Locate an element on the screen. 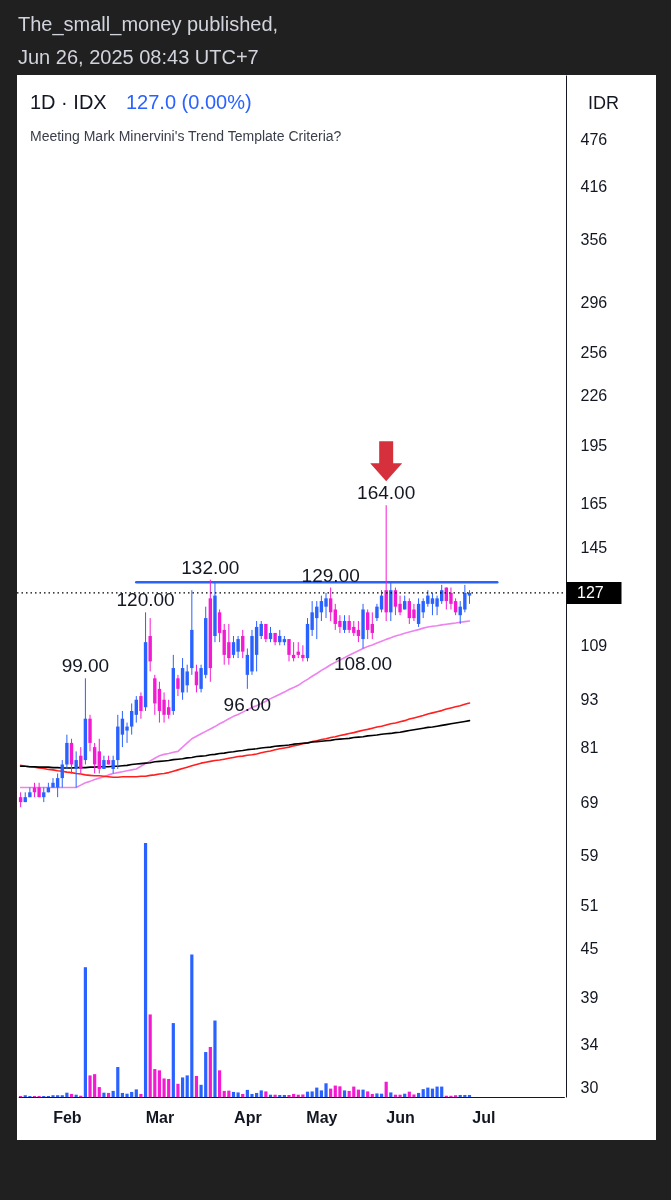 Image resolution: width=671 pixels, height=1200 pixels. annotation: 132.00 is located at coordinates (210, 567).